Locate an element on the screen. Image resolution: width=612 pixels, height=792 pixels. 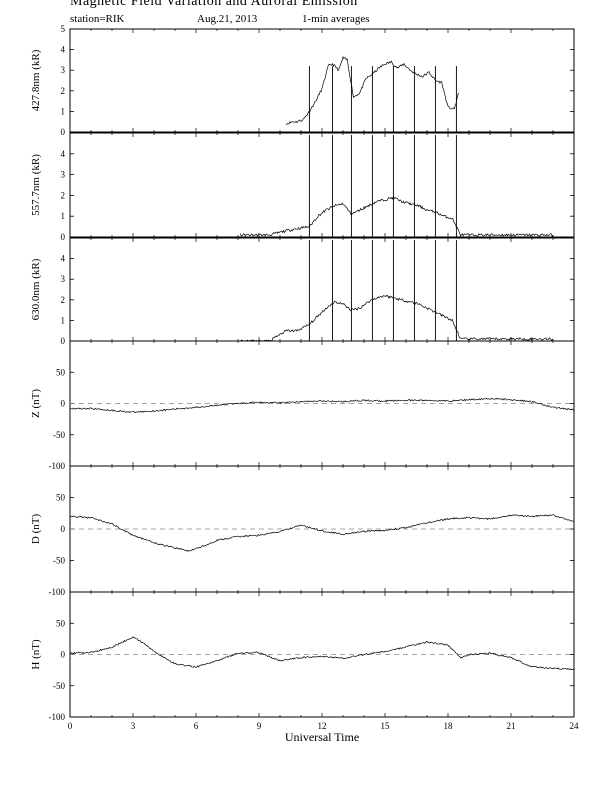
y-axis-label: D (nT) is located at coordinates (36, 529).